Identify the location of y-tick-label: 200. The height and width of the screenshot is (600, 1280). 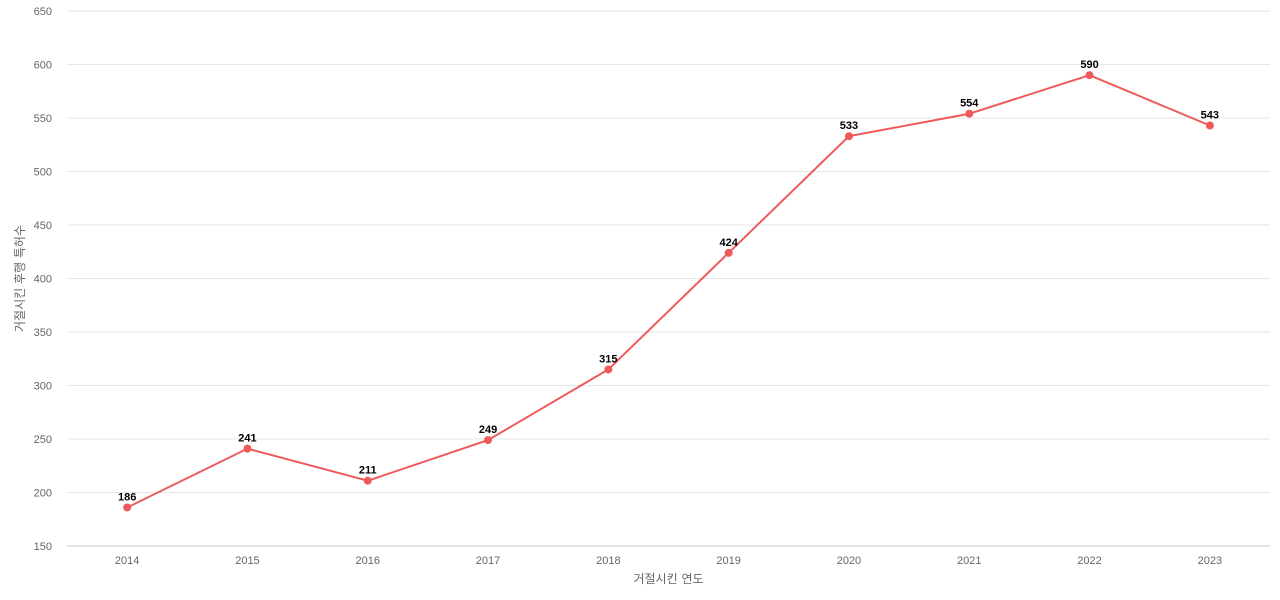
(43, 494).